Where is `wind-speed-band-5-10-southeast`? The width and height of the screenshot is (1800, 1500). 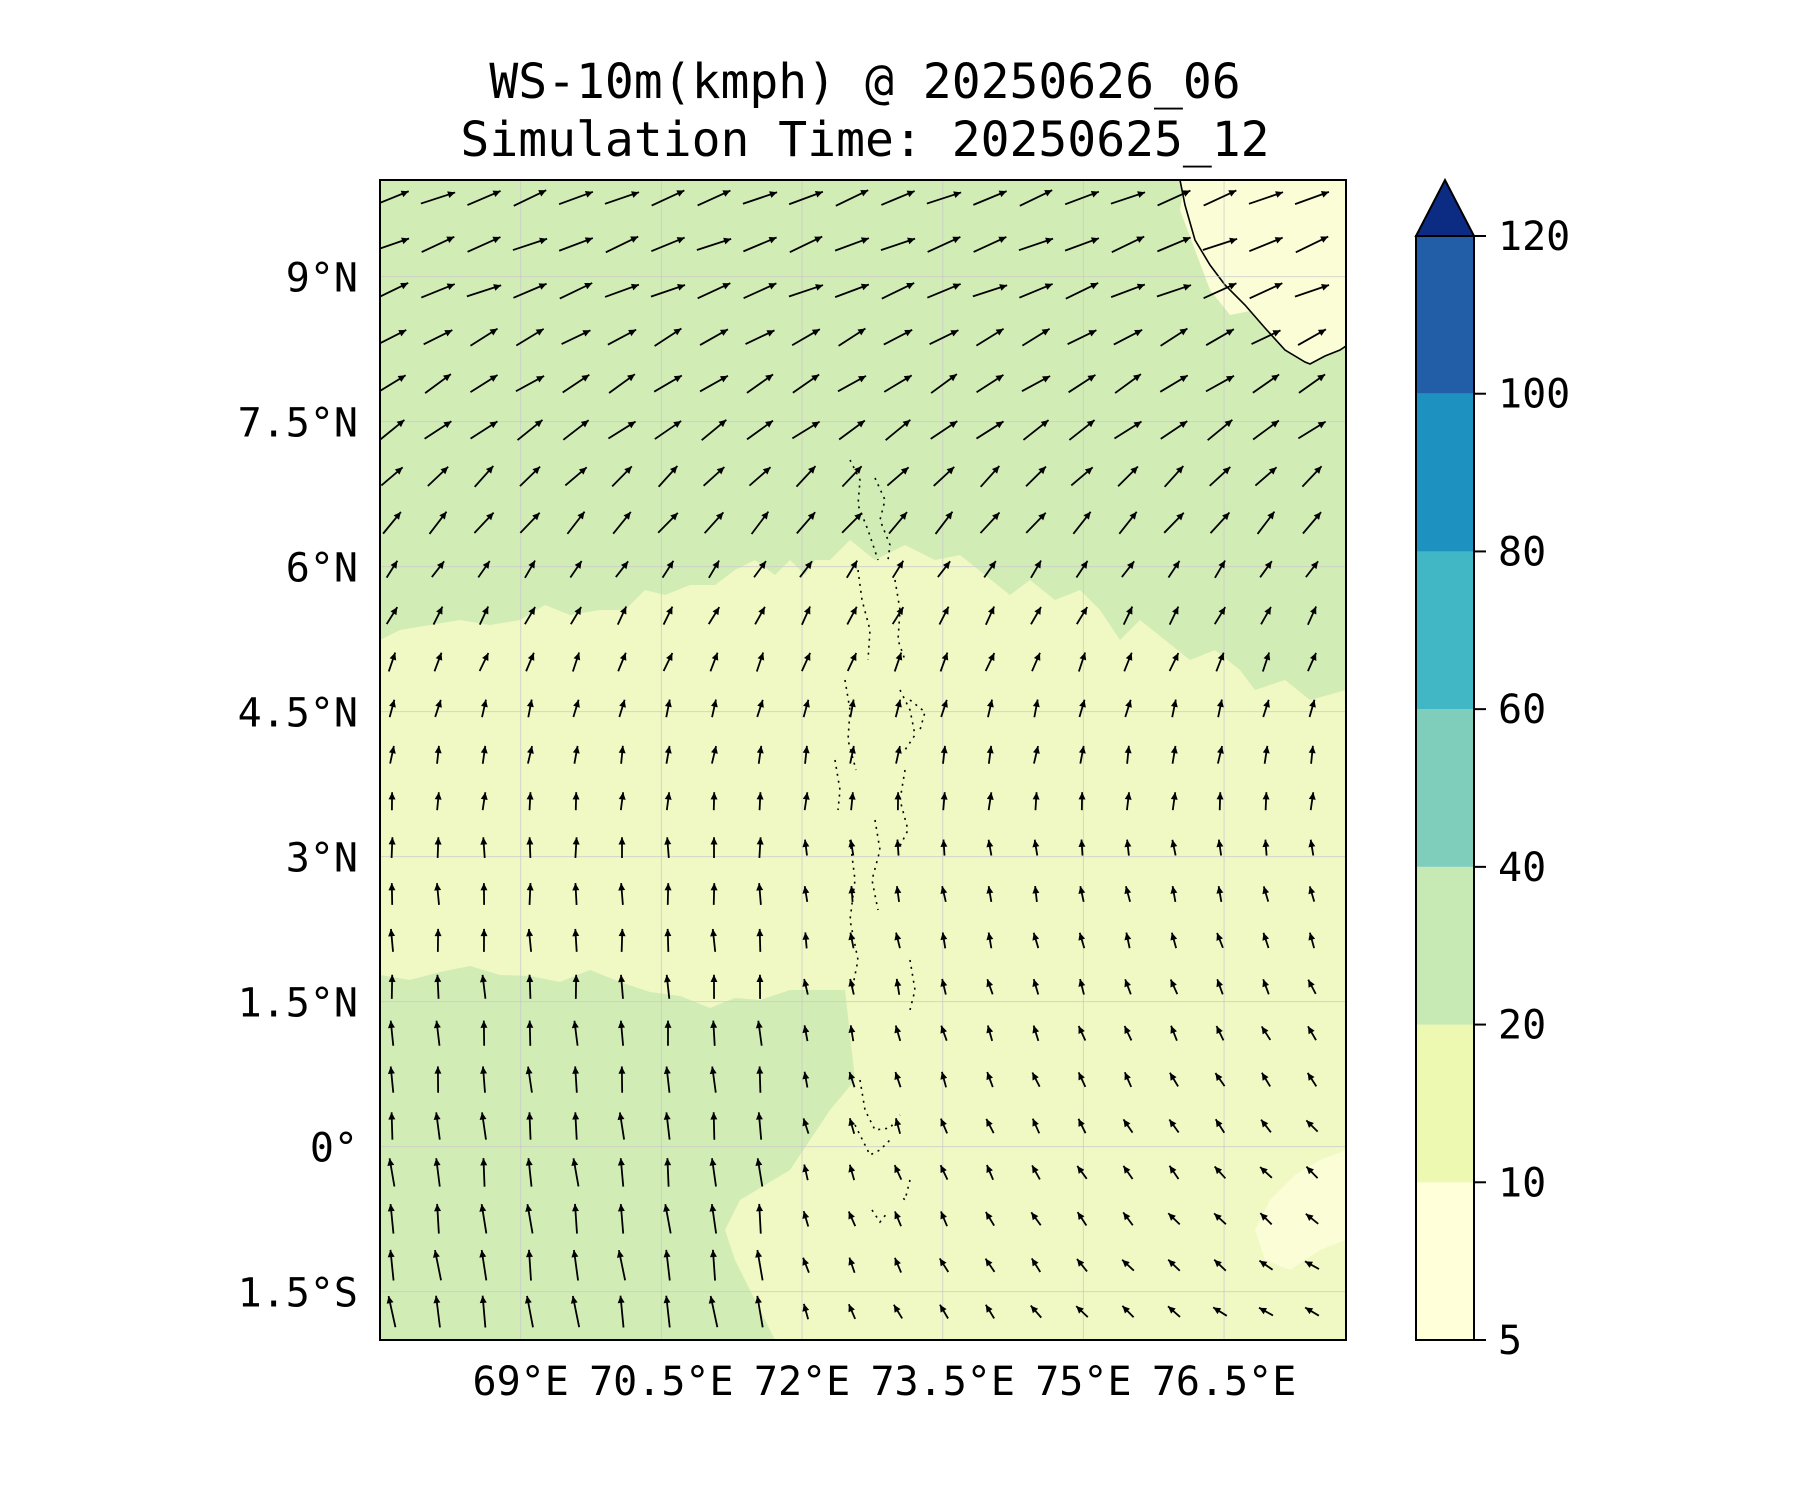
wind-speed-band-5-10-southeast is located at coordinates (1300, 1210).